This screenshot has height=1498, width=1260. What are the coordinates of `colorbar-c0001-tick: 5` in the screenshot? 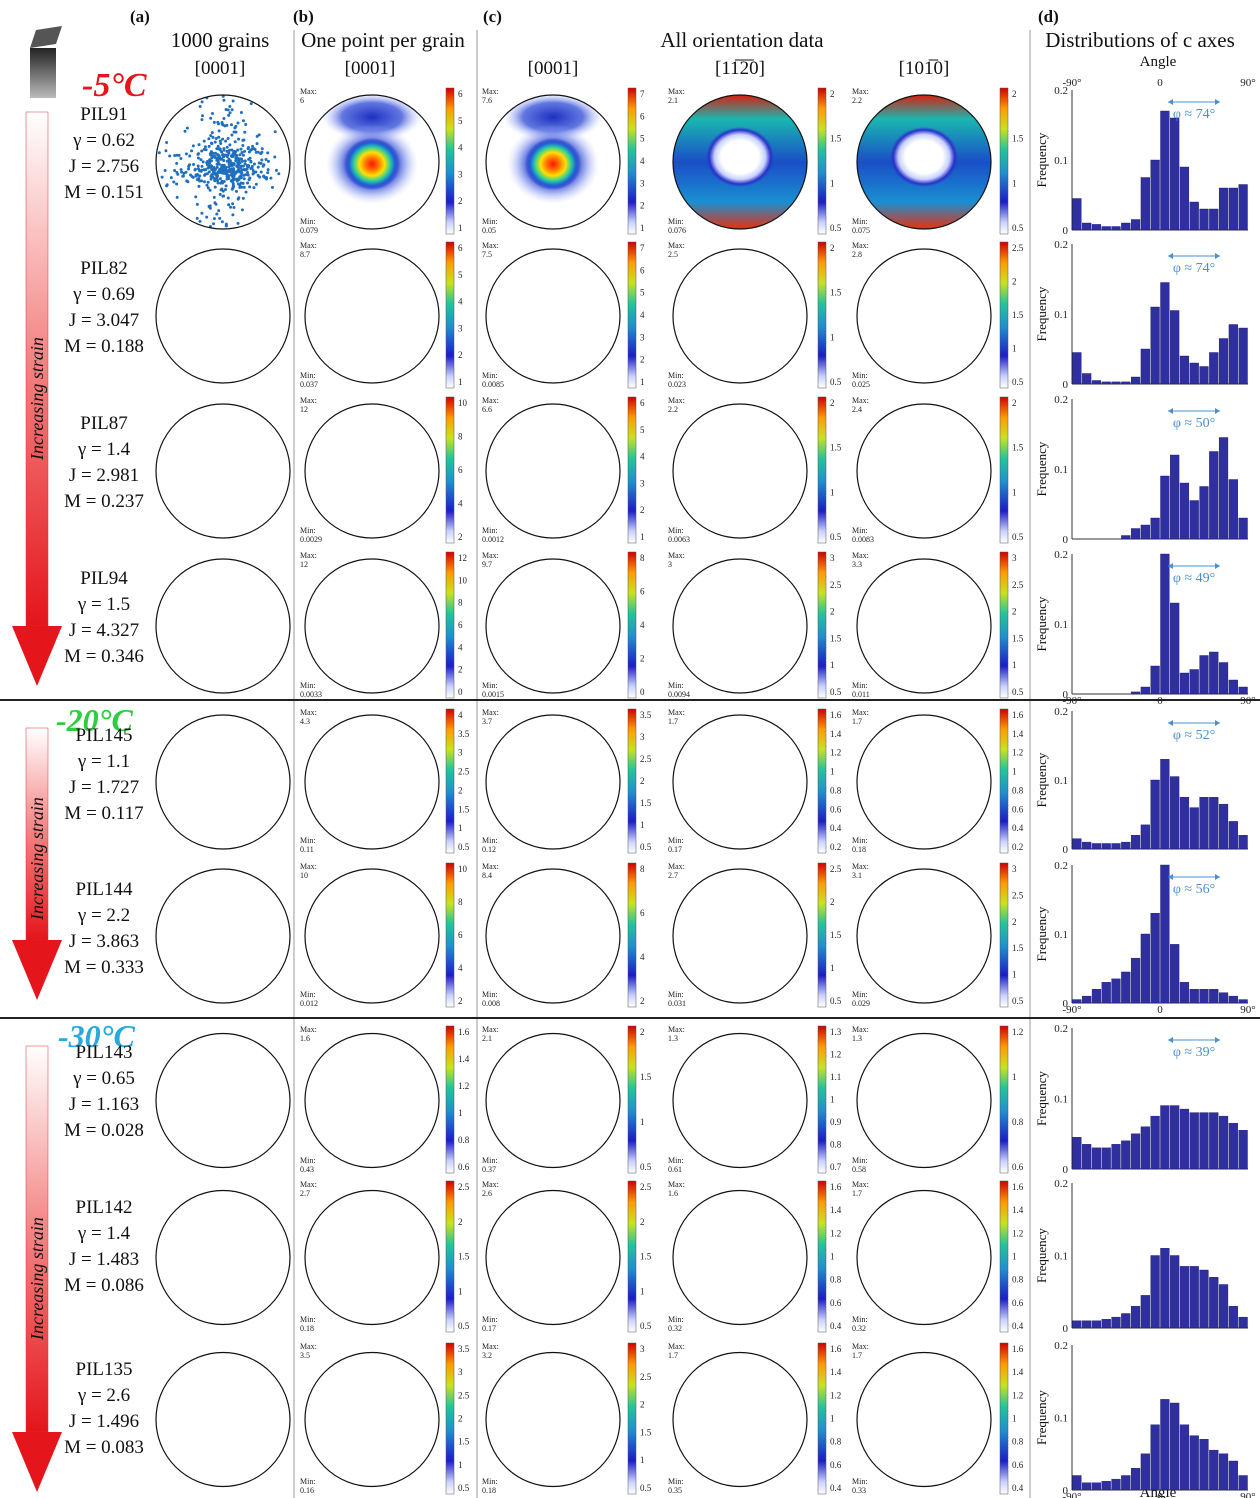 It's located at (642, 293).